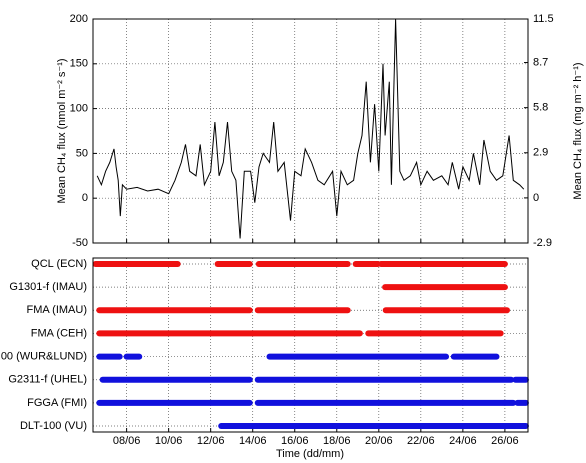 The height and width of the screenshot is (463, 586). What do you see at coordinates (295, 441) in the screenshot?
I see `x-tick-label: 16/06` at bounding box center [295, 441].